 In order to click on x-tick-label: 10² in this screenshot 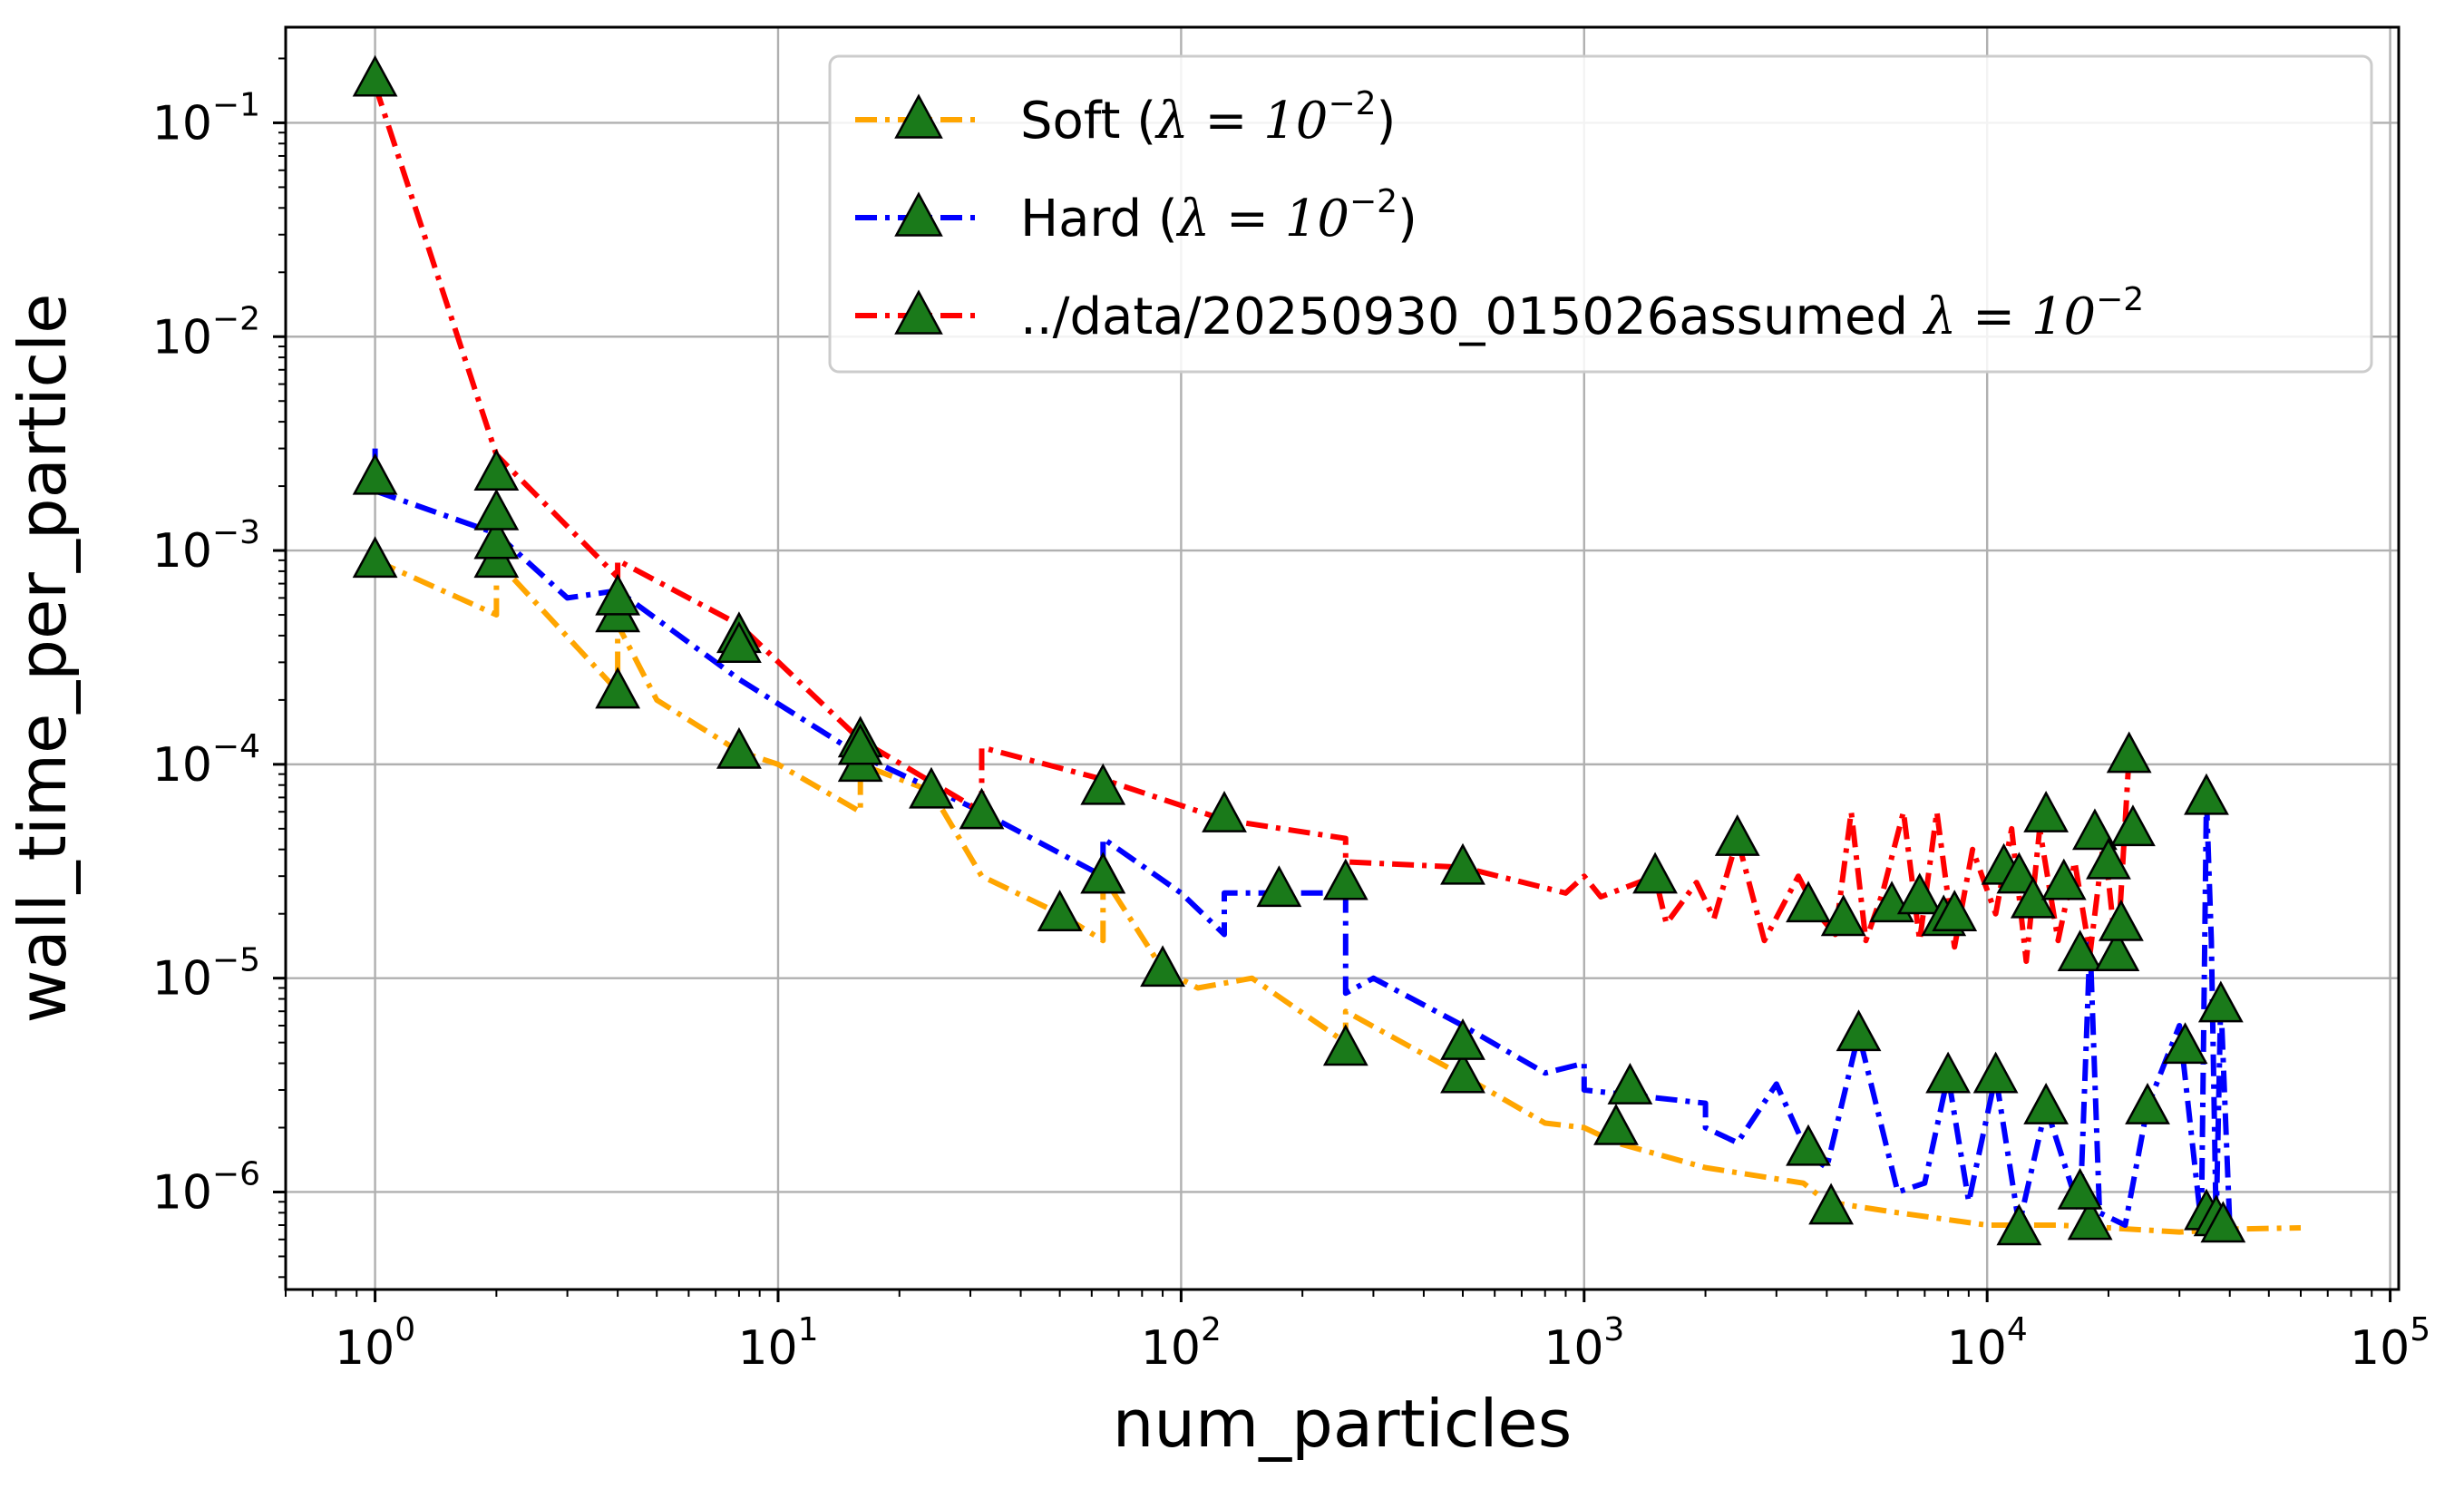, I will do `click(1181, 1343)`.